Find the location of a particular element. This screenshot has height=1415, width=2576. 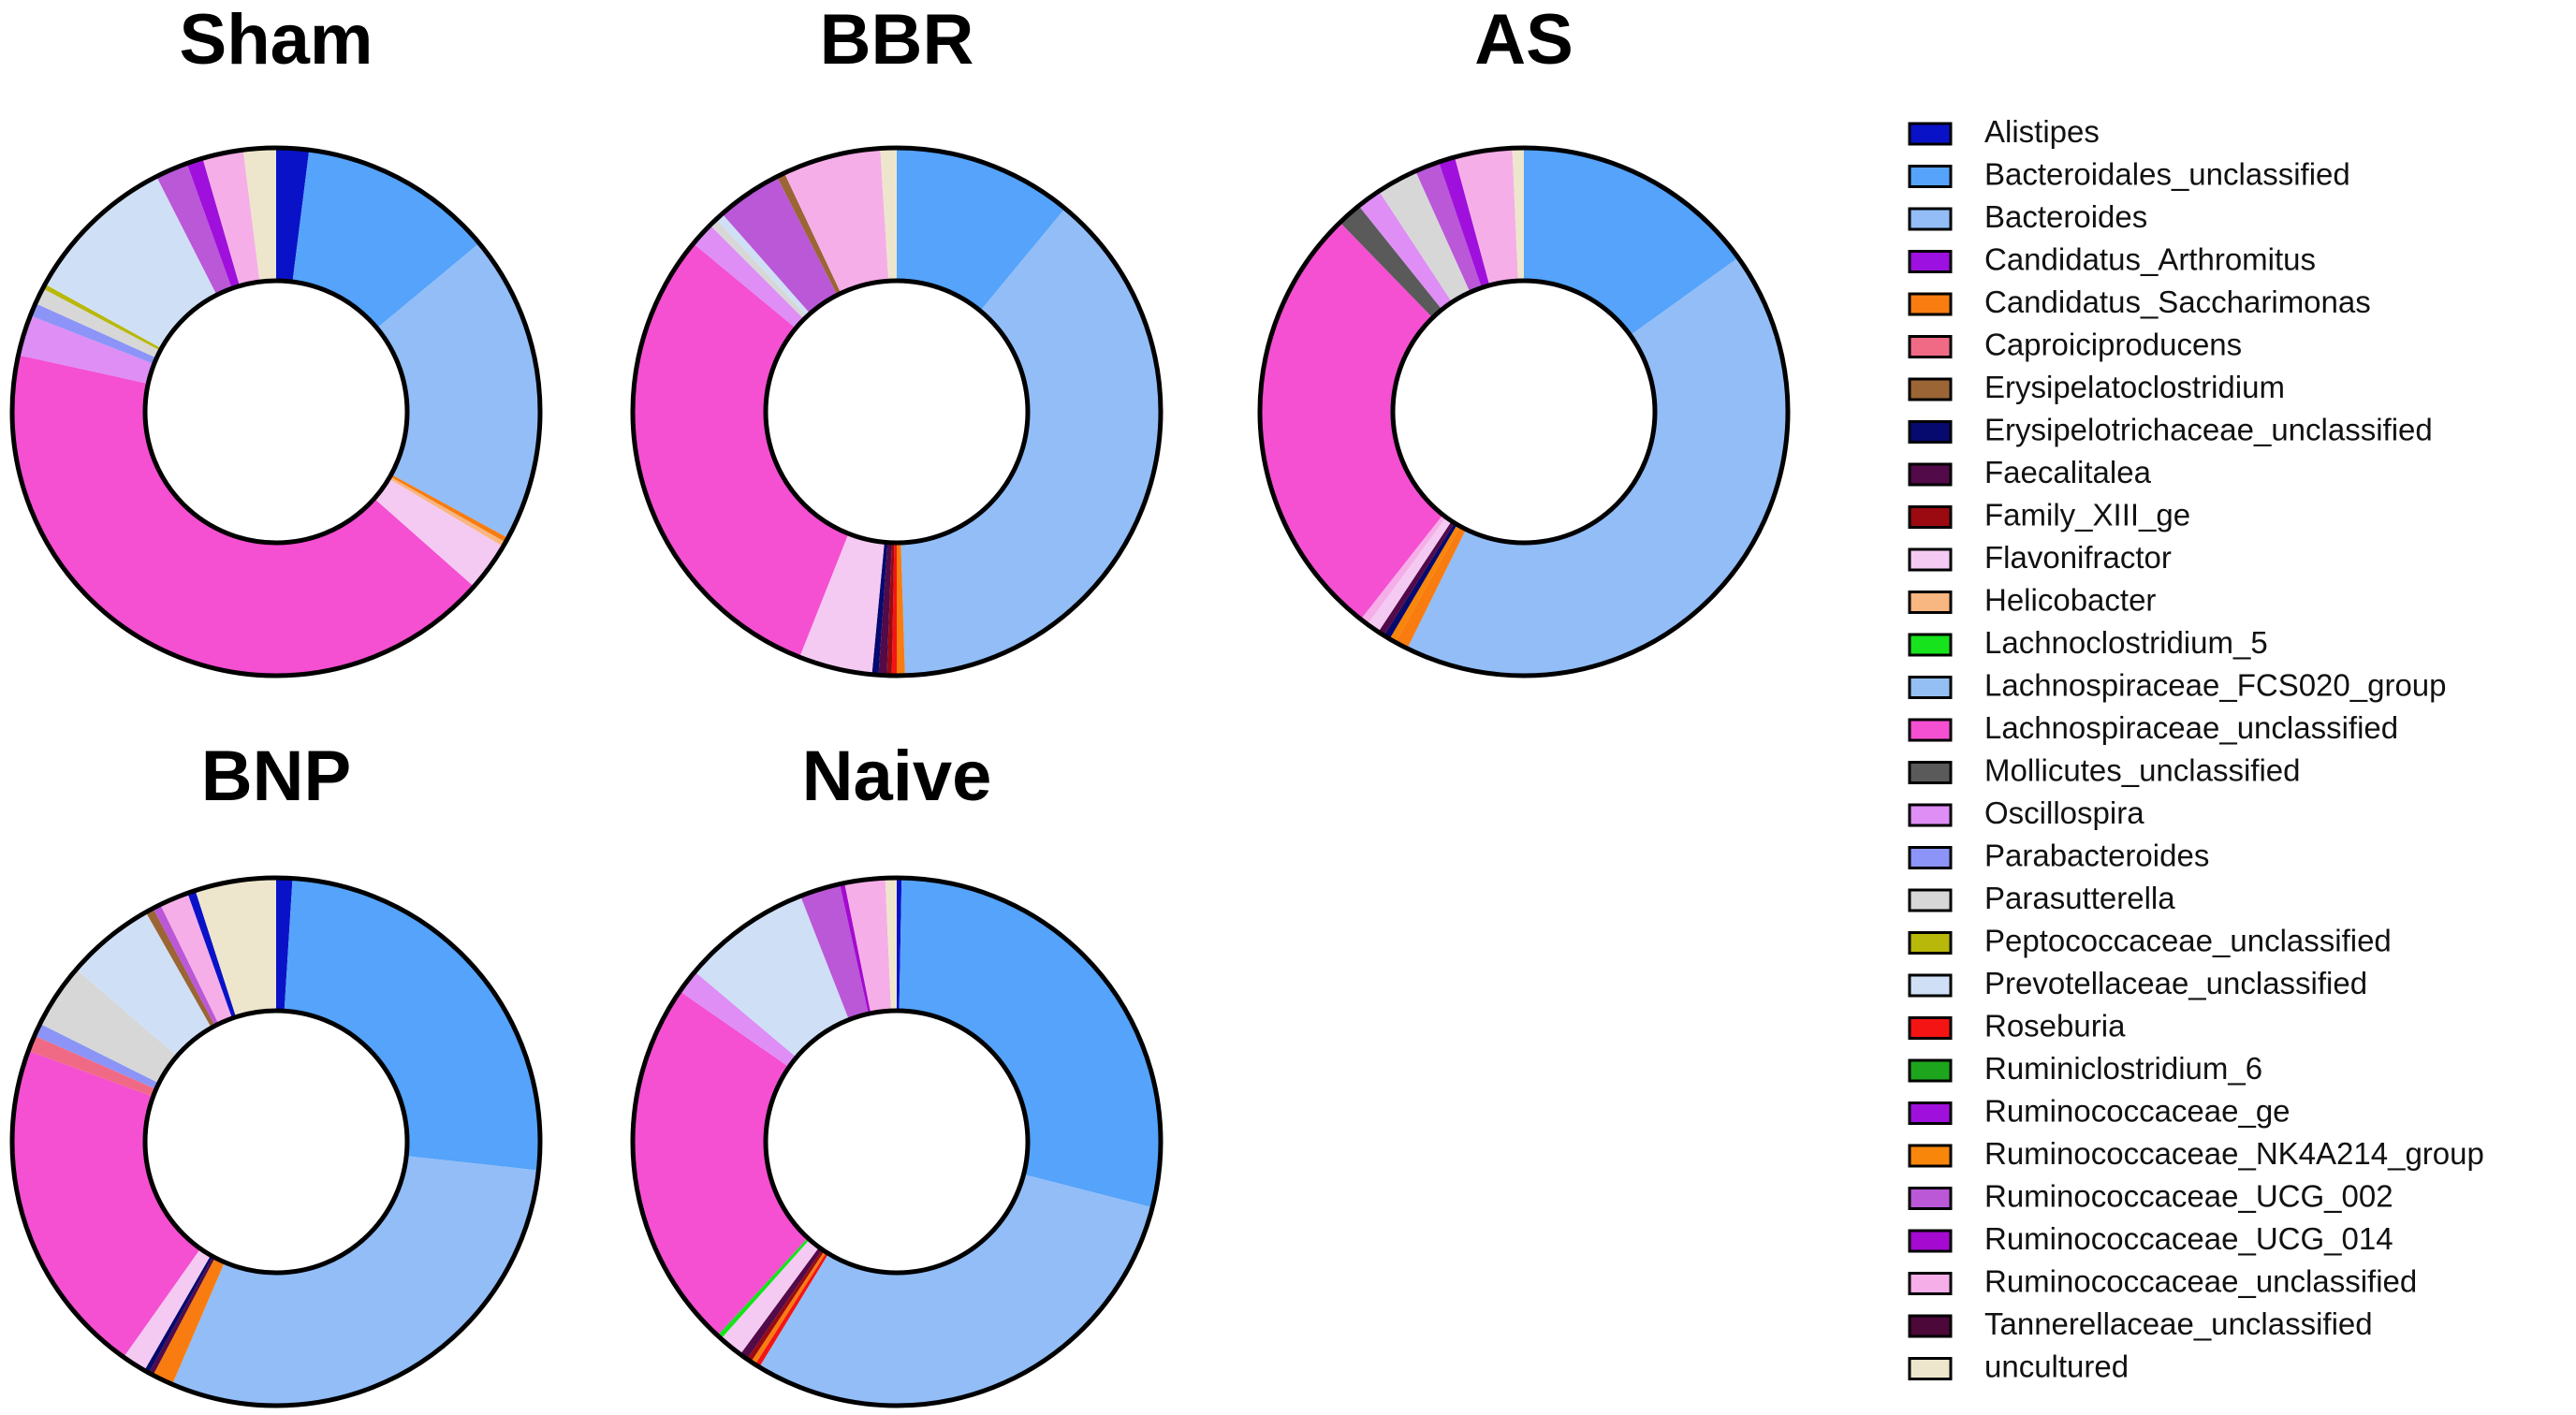

legend-item: Parabacteroides is located at coordinates (2058, 856).